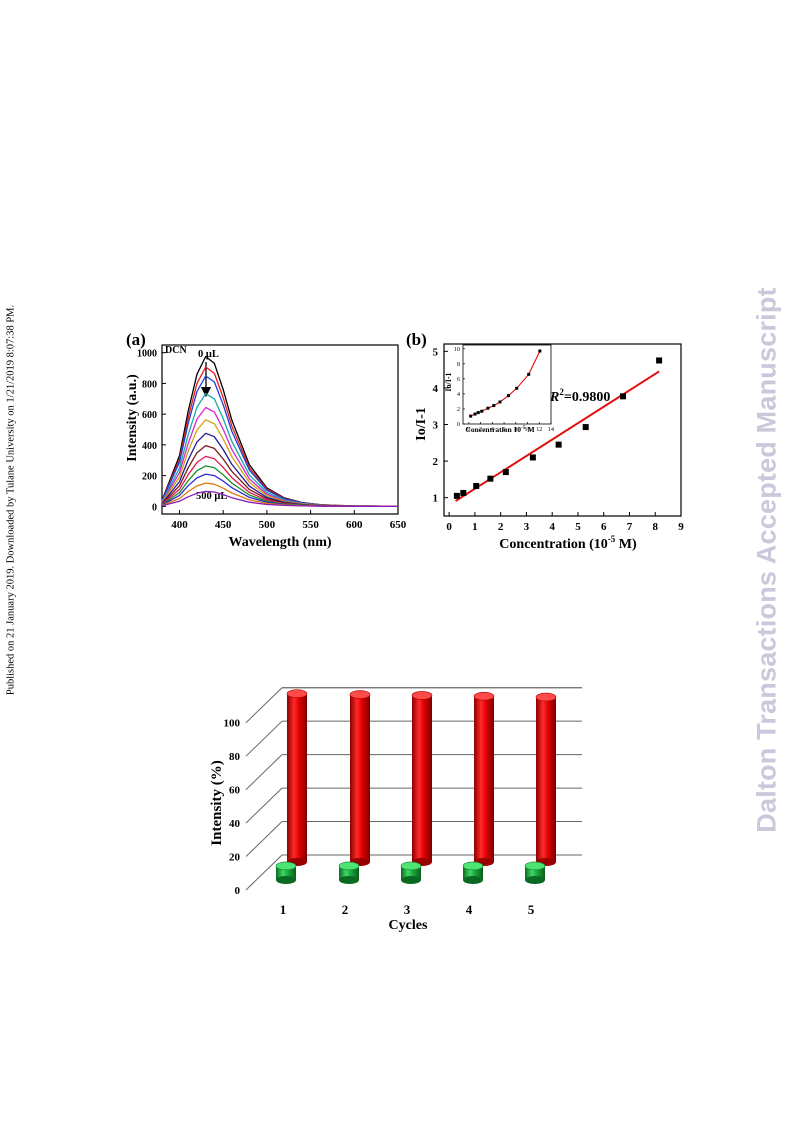 The width and height of the screenshot is (793, 1121). What do you see at coordinates (507, 384) in the screenshot?
I see `panel-b-inset-frame` at bounding box center [507, 384].